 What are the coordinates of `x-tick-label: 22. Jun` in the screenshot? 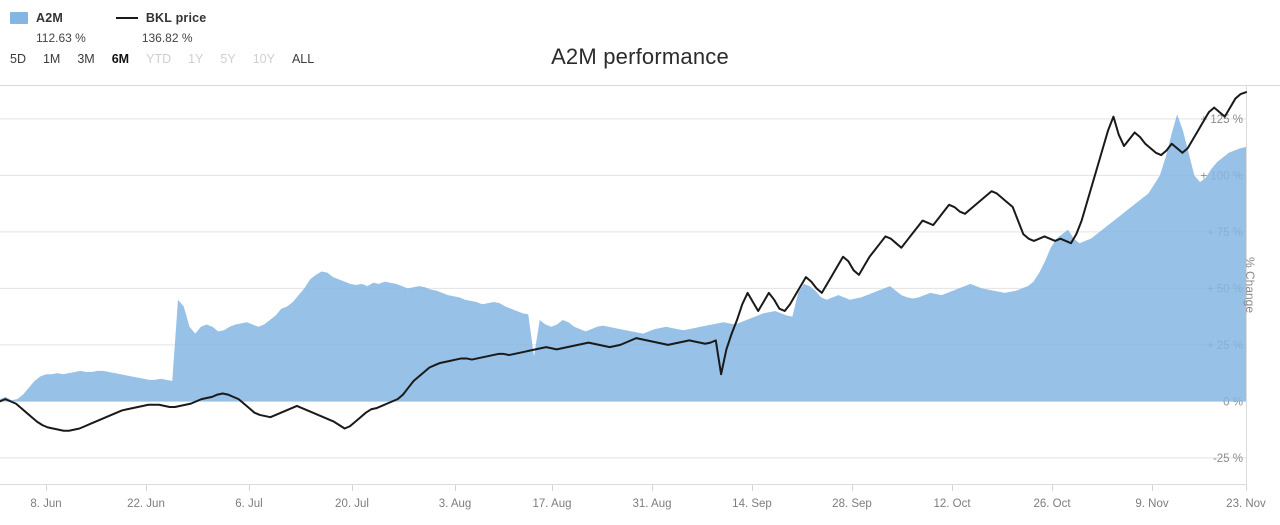 It's located at (146, 504).